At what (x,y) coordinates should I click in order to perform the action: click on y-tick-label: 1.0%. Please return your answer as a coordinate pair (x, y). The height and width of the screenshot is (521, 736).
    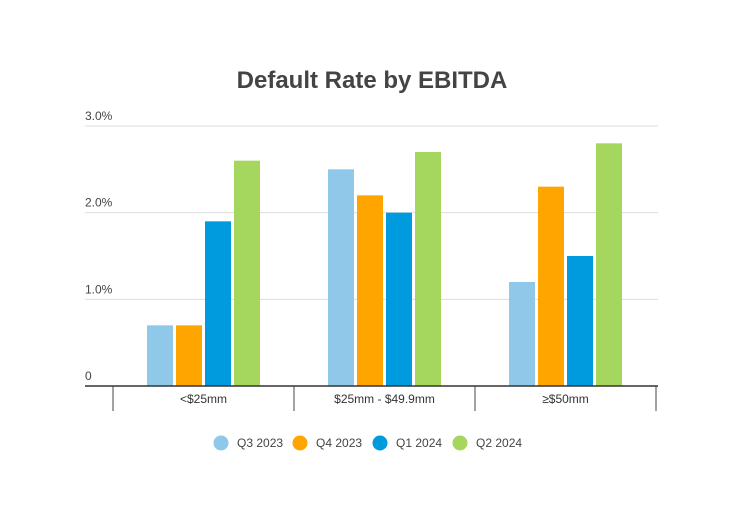
    Looking at the image, I should click on (99, 289).